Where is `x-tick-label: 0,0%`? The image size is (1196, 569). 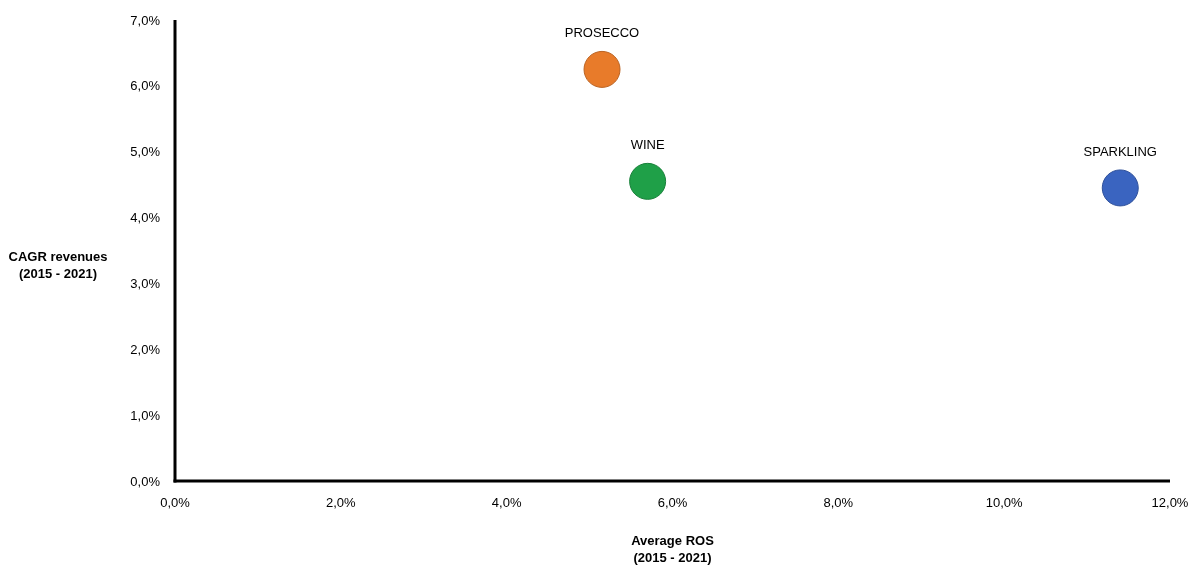
x-tick-label: 0,0% is located at coordinates (175, 502).